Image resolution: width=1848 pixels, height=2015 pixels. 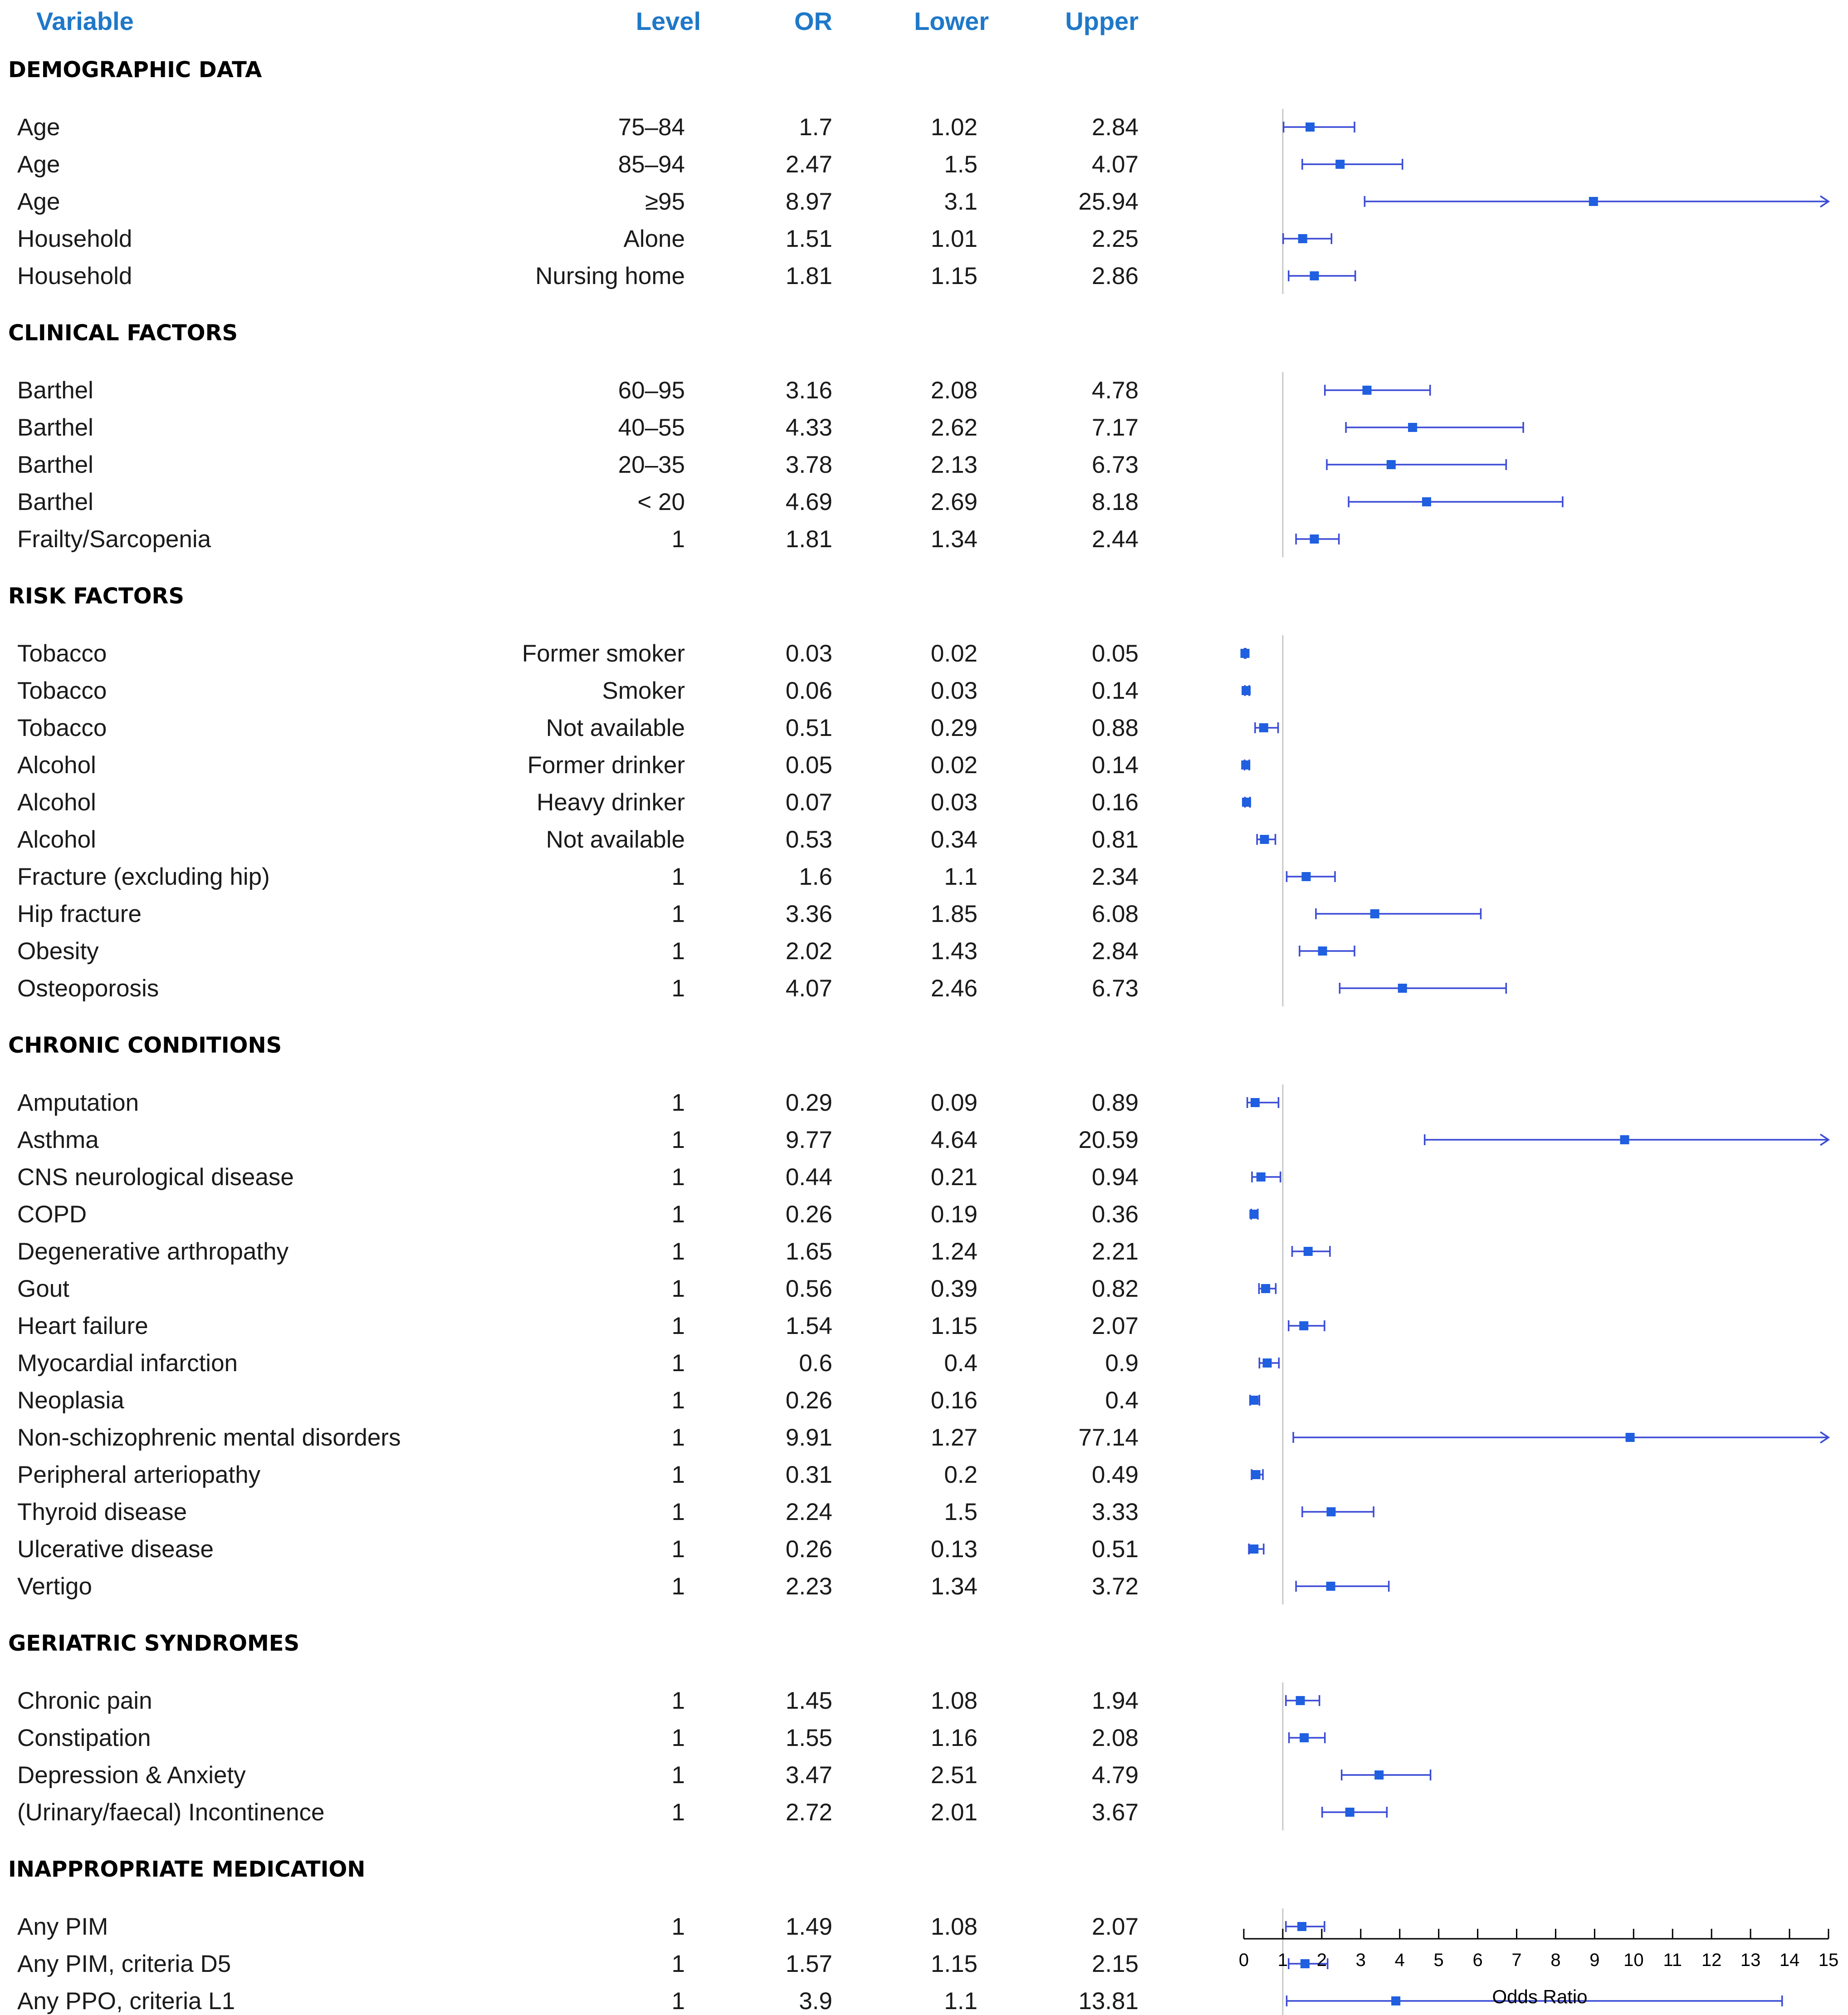 I want to click on table-row: Neoplasia 1 0.26 0.16 0.4, so click(x=578, y=1400).